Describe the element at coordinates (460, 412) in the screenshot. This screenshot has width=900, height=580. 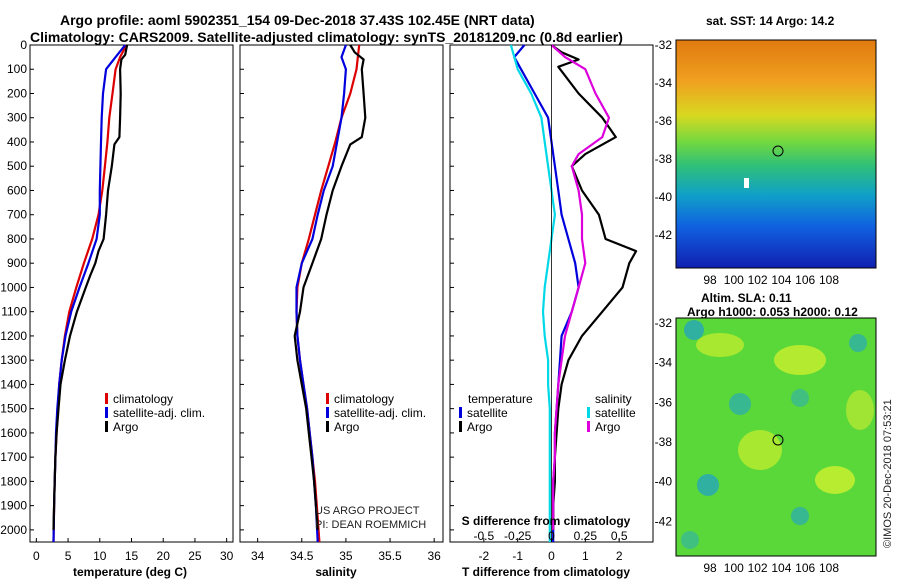
I see `legend-swatch-t-satellite` at that location.